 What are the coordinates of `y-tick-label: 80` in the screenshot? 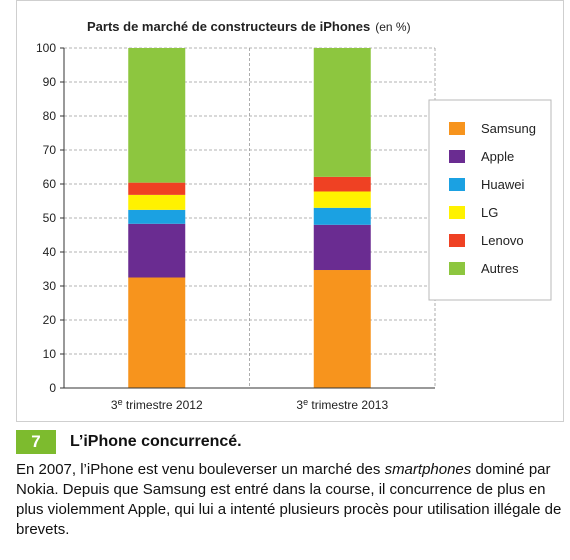 It's located at (50, 116).